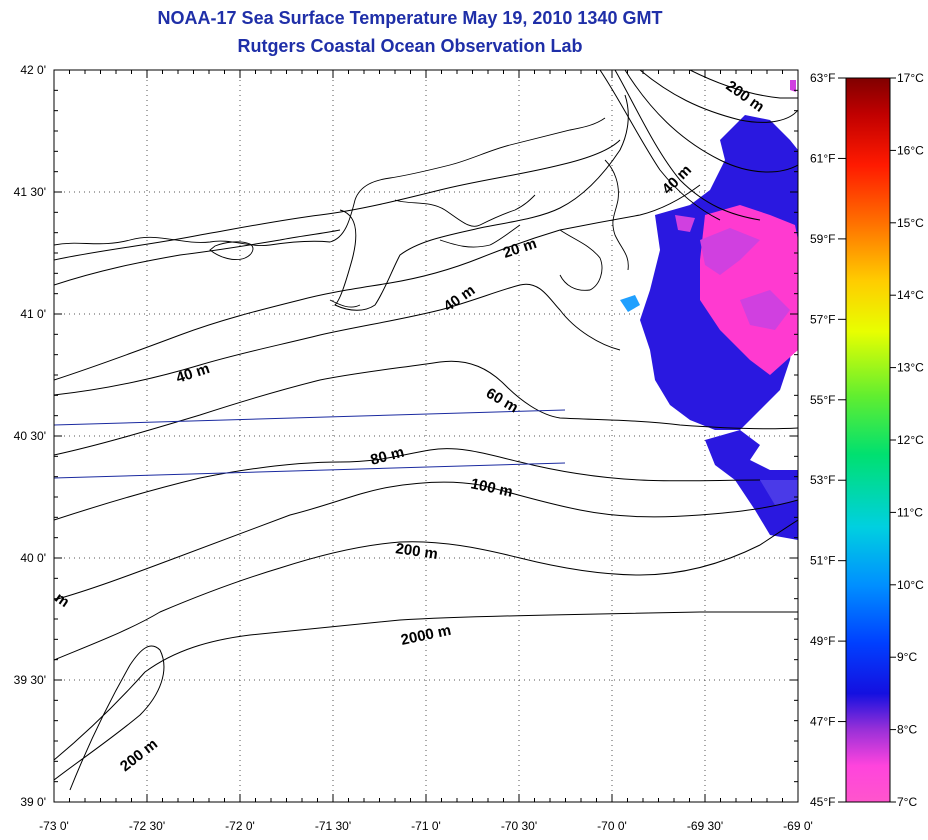 The image size is (928, 840). What do you see at coordinates (54, 826) in the screenshot?
I see `lon-tick-label: -73 0'` at bounding box center [54, 826].